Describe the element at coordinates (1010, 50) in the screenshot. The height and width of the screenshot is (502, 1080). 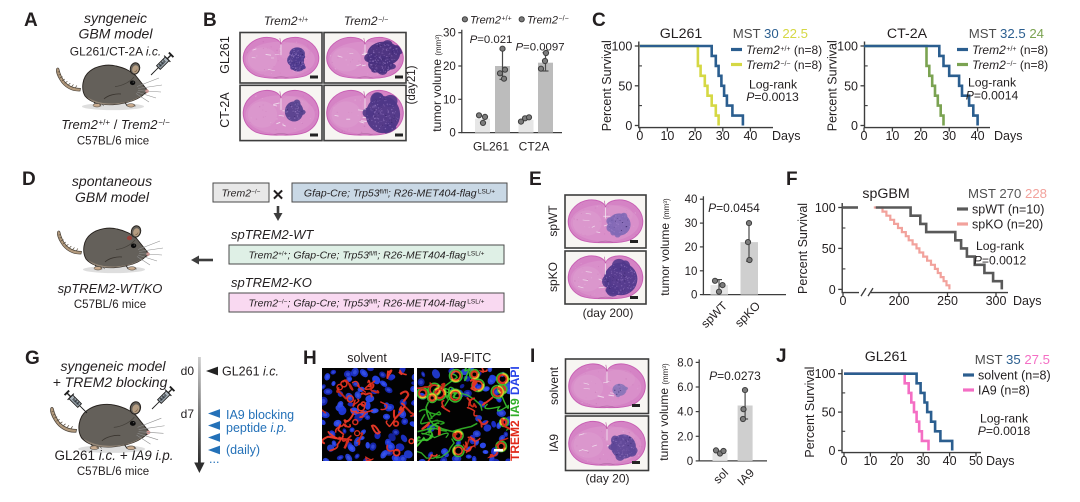
I see `svg-text: Trem2 +/+ (n=8)` at that location.